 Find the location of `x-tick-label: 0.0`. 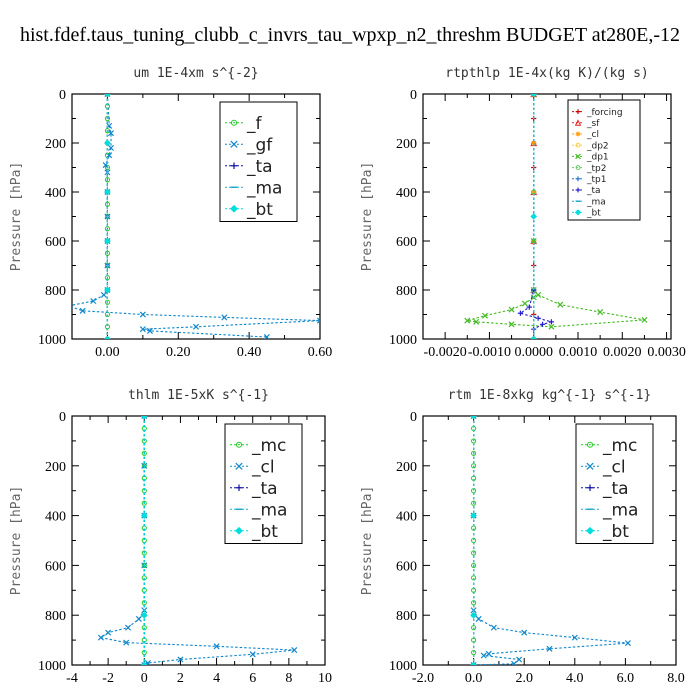

x-tick-label: 0.0 is located at coordinates (474, 678).